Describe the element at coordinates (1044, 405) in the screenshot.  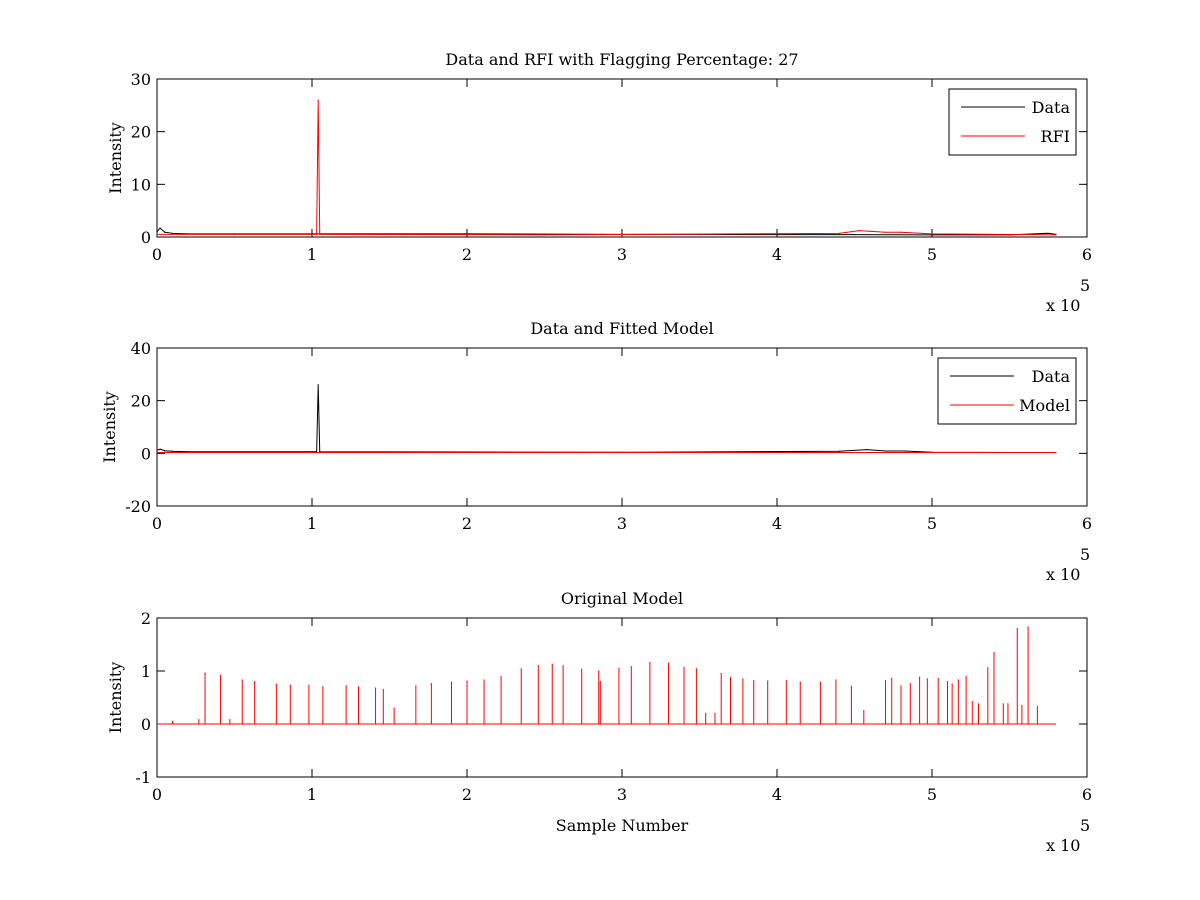
I see `legend-label-2: Model` at that location.